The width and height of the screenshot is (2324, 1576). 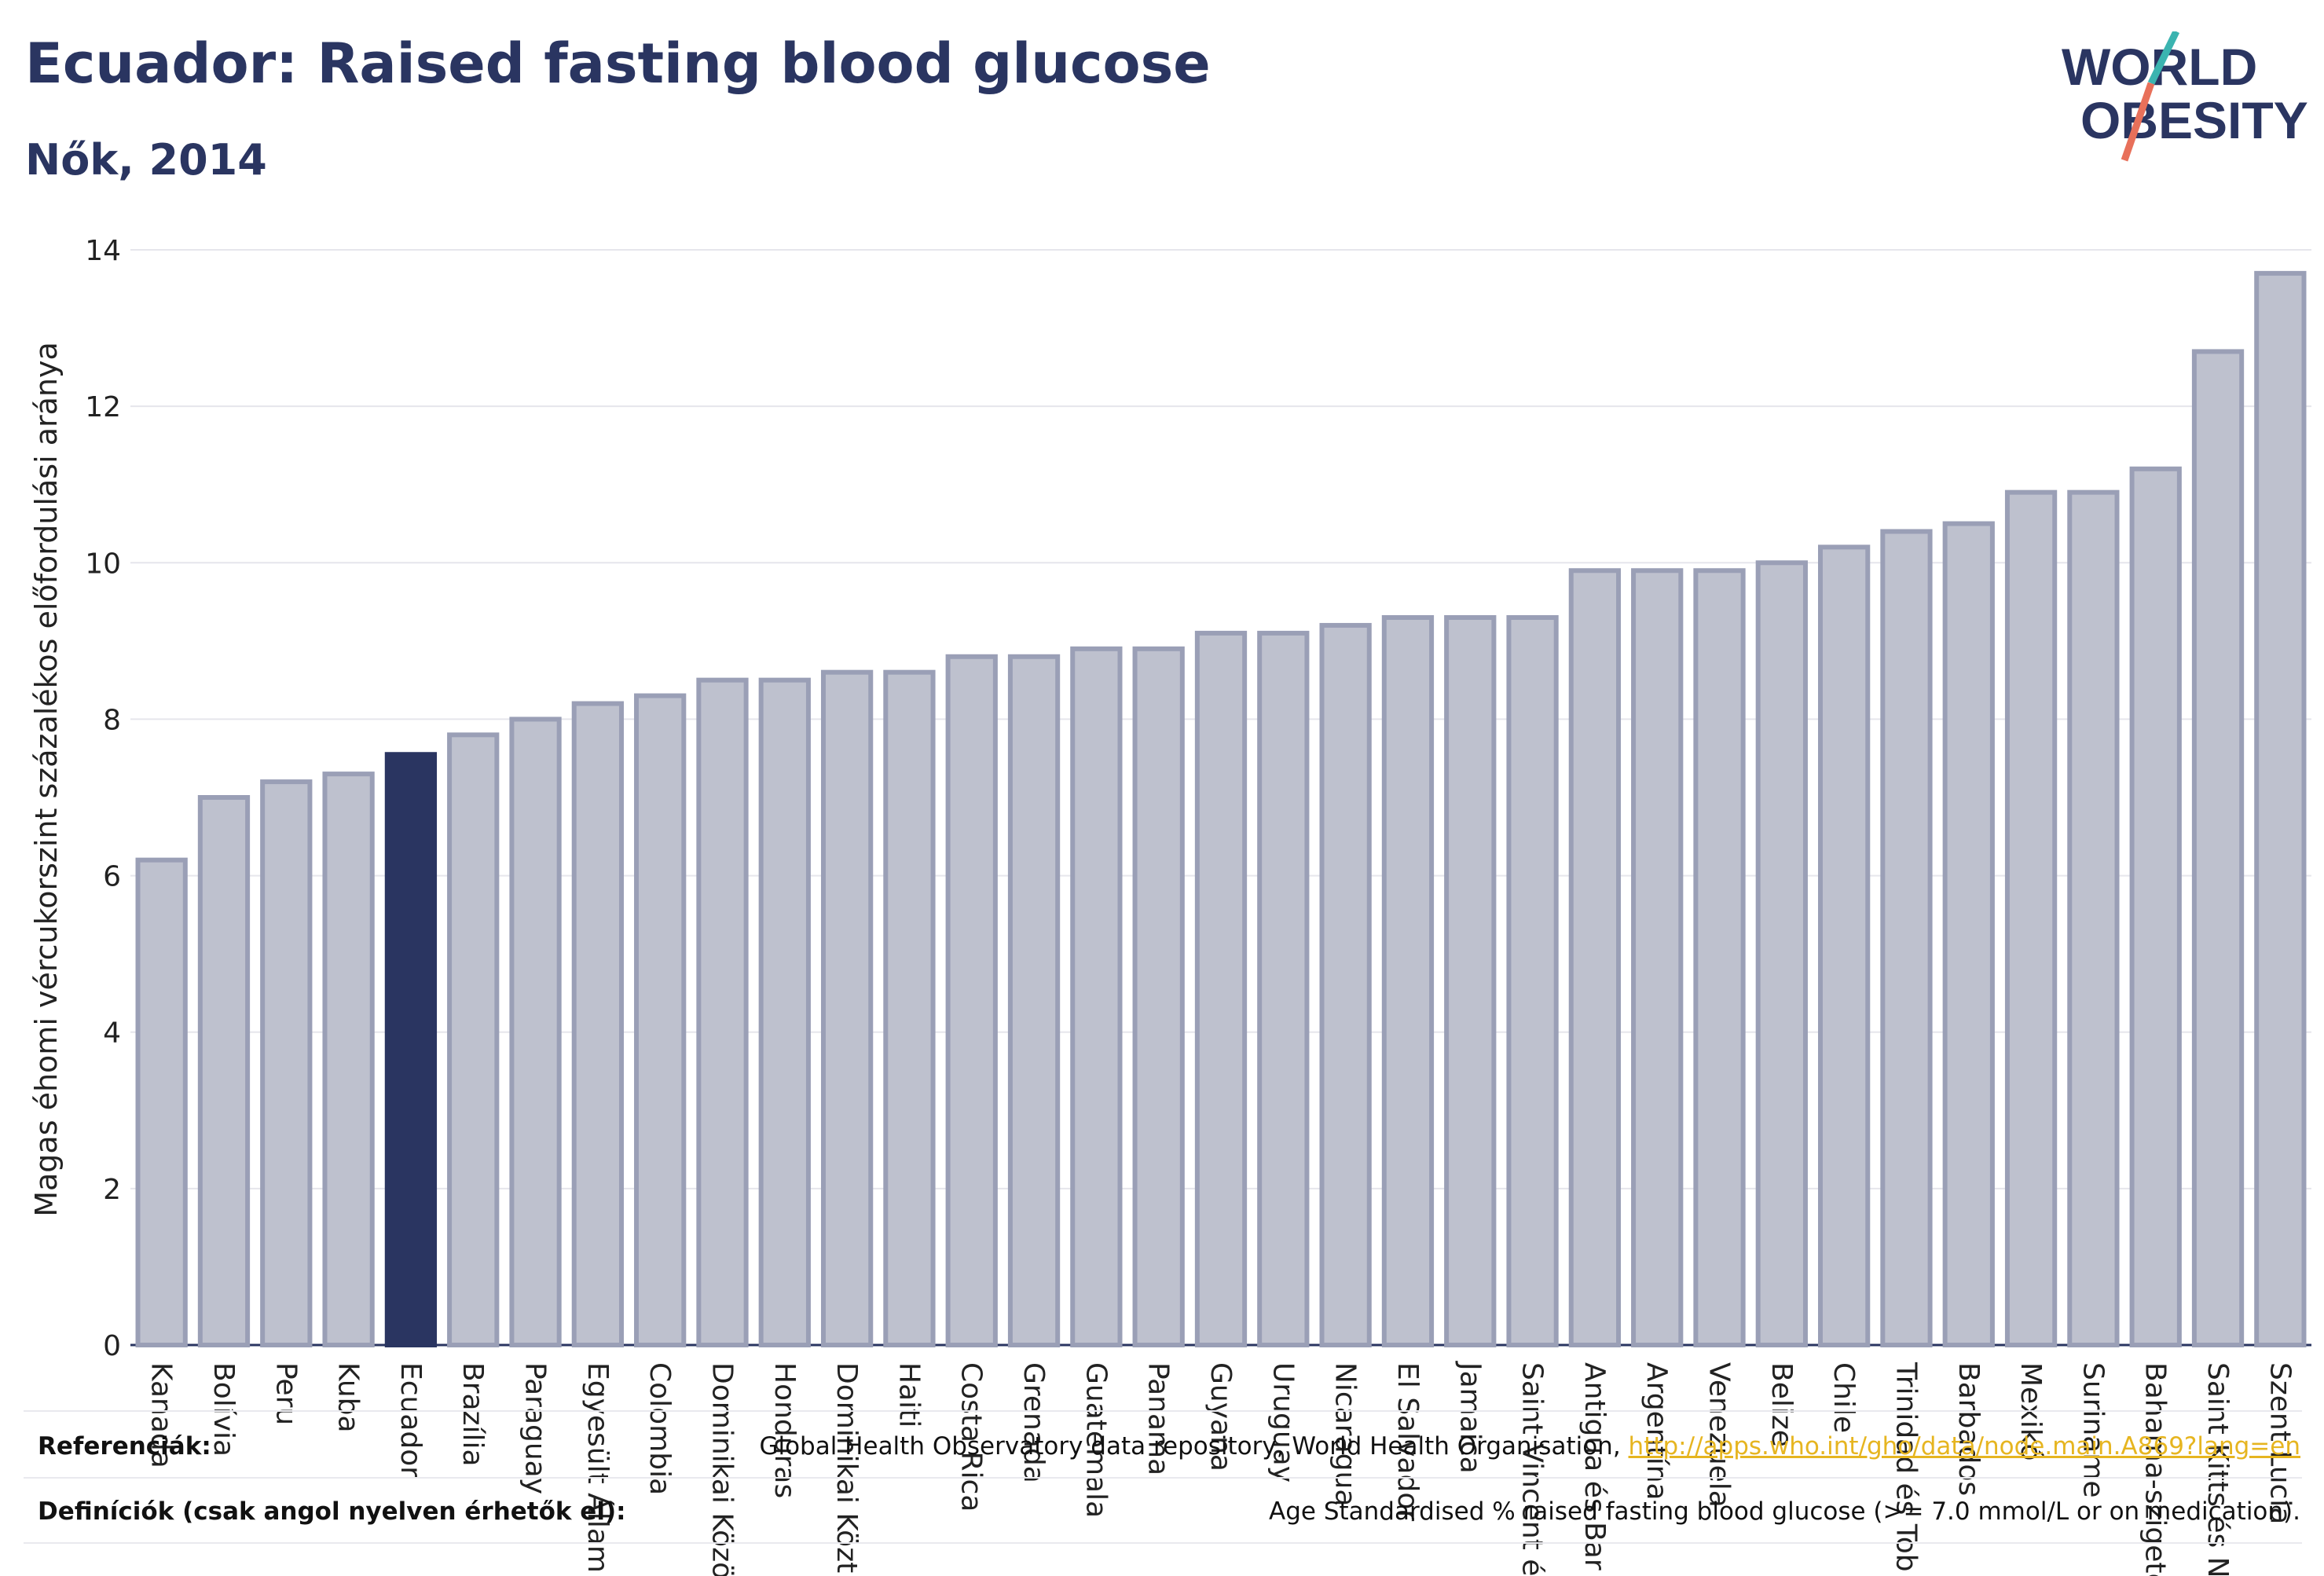 What do you see at coordinates (2217, 1469) in the screenshot?
I see `x-tick-label: Saint Kitts és N` at bounding box center [2217, 1469].